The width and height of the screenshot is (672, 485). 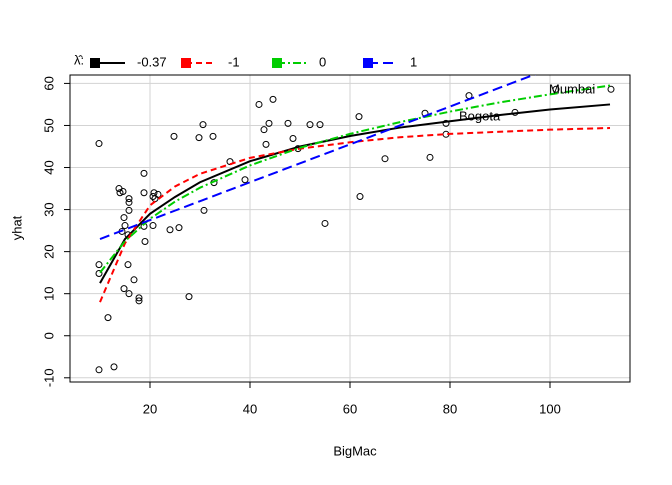 I want to click on x-tick-label: 20, so click(x=150, y=408).